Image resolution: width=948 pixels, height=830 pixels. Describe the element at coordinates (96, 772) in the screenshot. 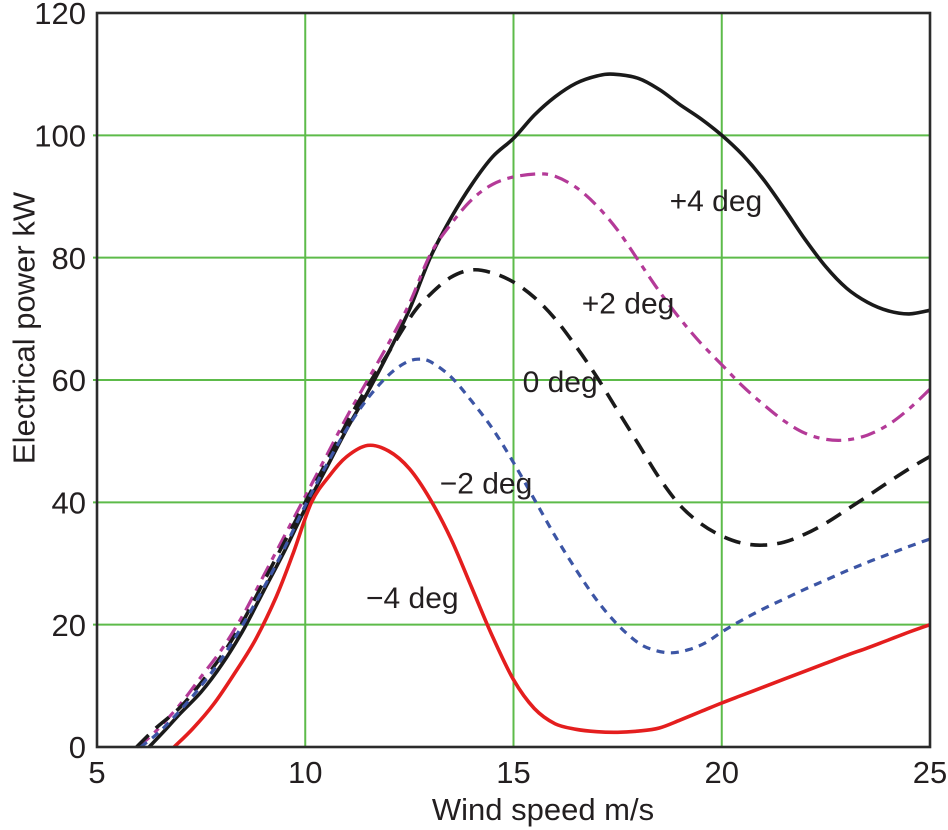

I see `x-tick-label-5: 5` at that location.